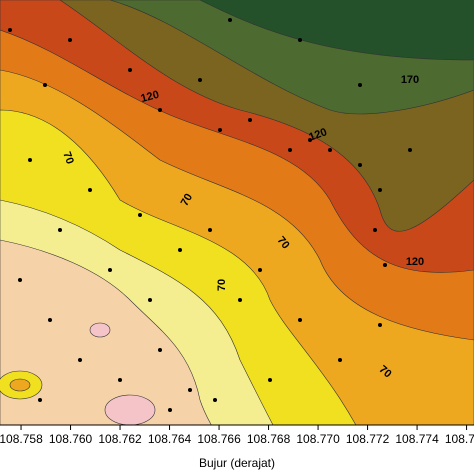 This screenshot has height=474, width=474. I want to click on x-tick-label: 108.764, so click(170, 439).